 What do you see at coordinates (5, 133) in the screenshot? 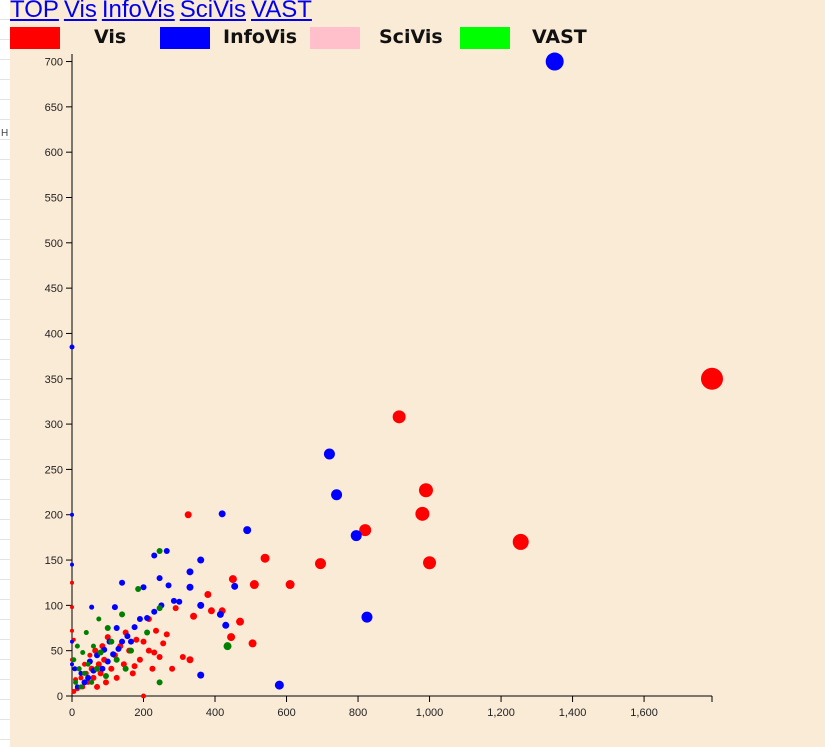
I see `edge-label: H` at bounding box center [5, 133].